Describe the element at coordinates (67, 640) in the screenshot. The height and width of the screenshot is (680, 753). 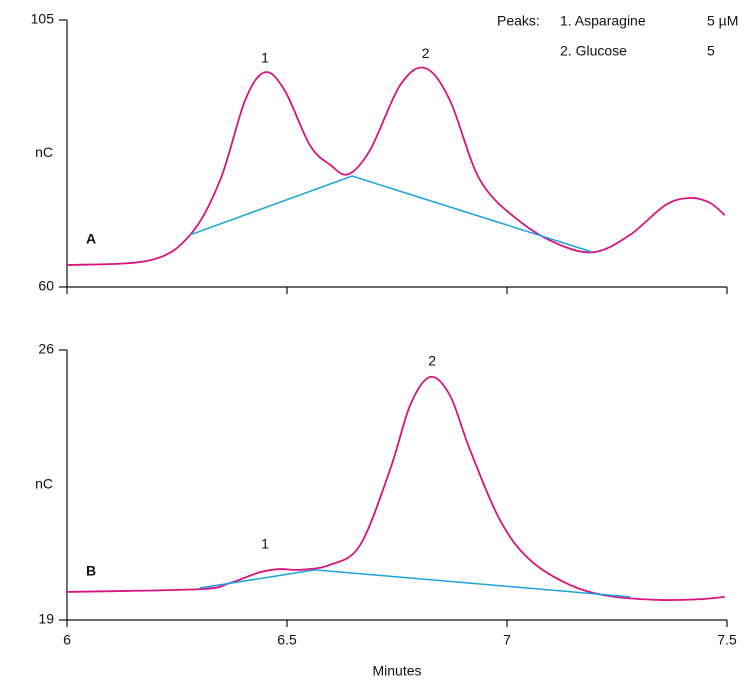
I see `x-tick-label: 6` at that location.